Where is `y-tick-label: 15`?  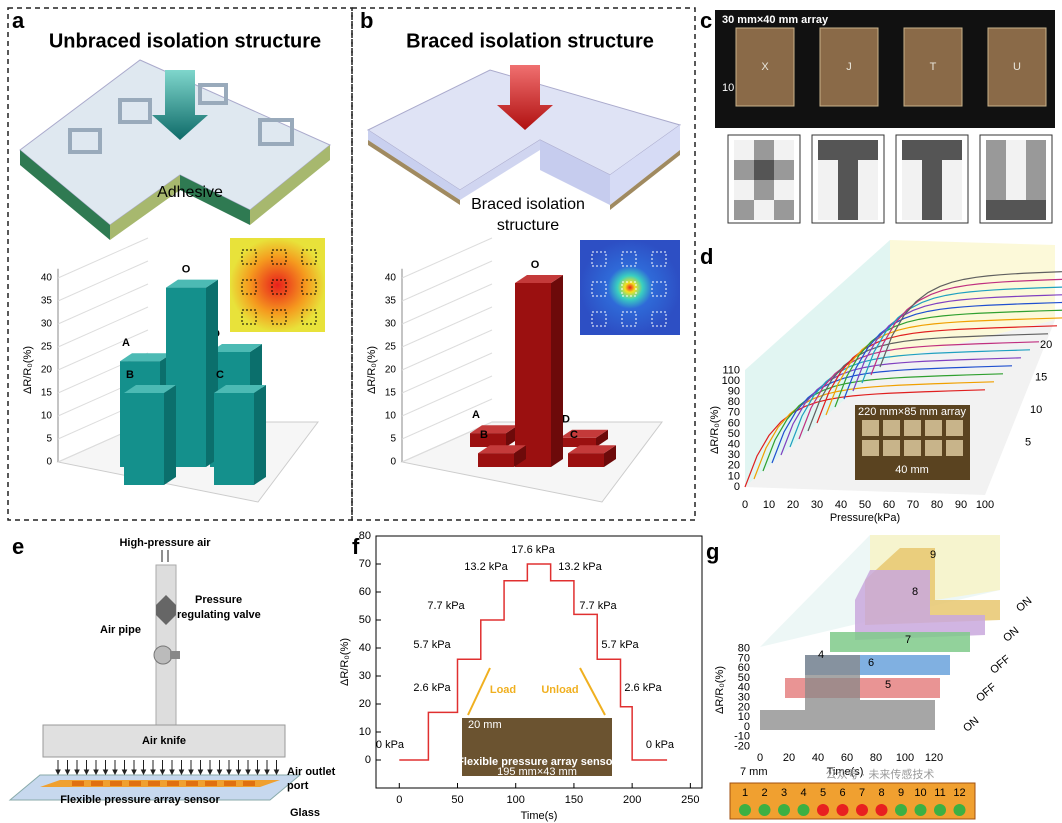 y-tick-label: 15 is located at coordinates (47, 393).